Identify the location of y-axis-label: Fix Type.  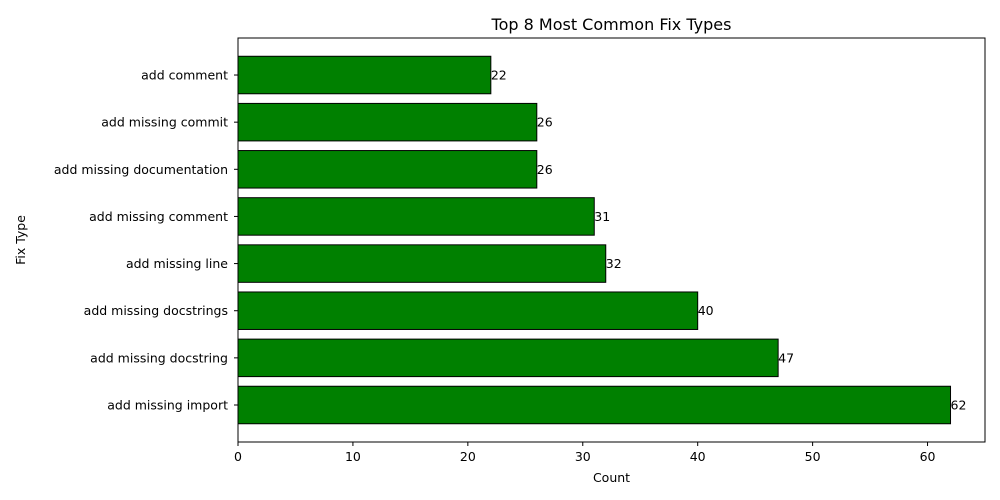
(20, 240).